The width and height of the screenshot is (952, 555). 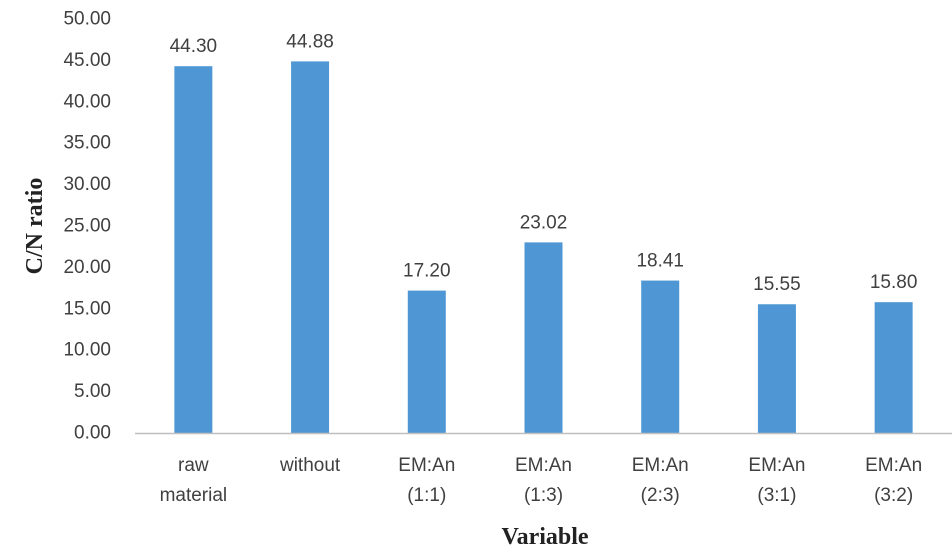 What do you see at coordinates (310, 465) in the screenshot?
I see `x-tick-label: without` at bounding box center [310, 465].